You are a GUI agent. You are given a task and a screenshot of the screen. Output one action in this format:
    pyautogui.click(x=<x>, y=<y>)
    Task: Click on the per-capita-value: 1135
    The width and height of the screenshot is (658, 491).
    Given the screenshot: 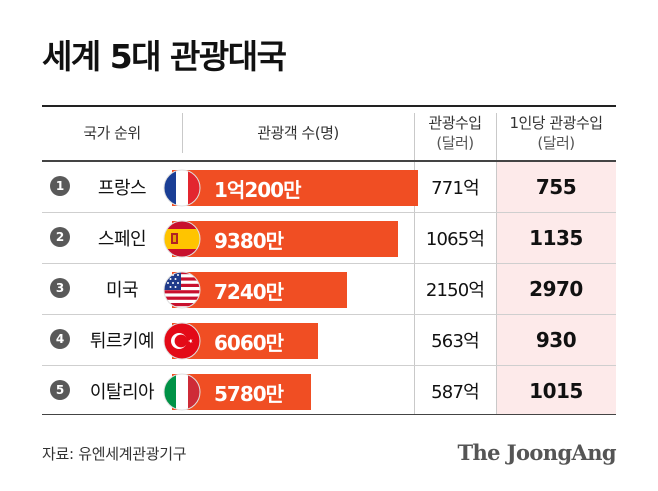 What is the action you would take?
    pyautogui.click(x=556, y=238)
    